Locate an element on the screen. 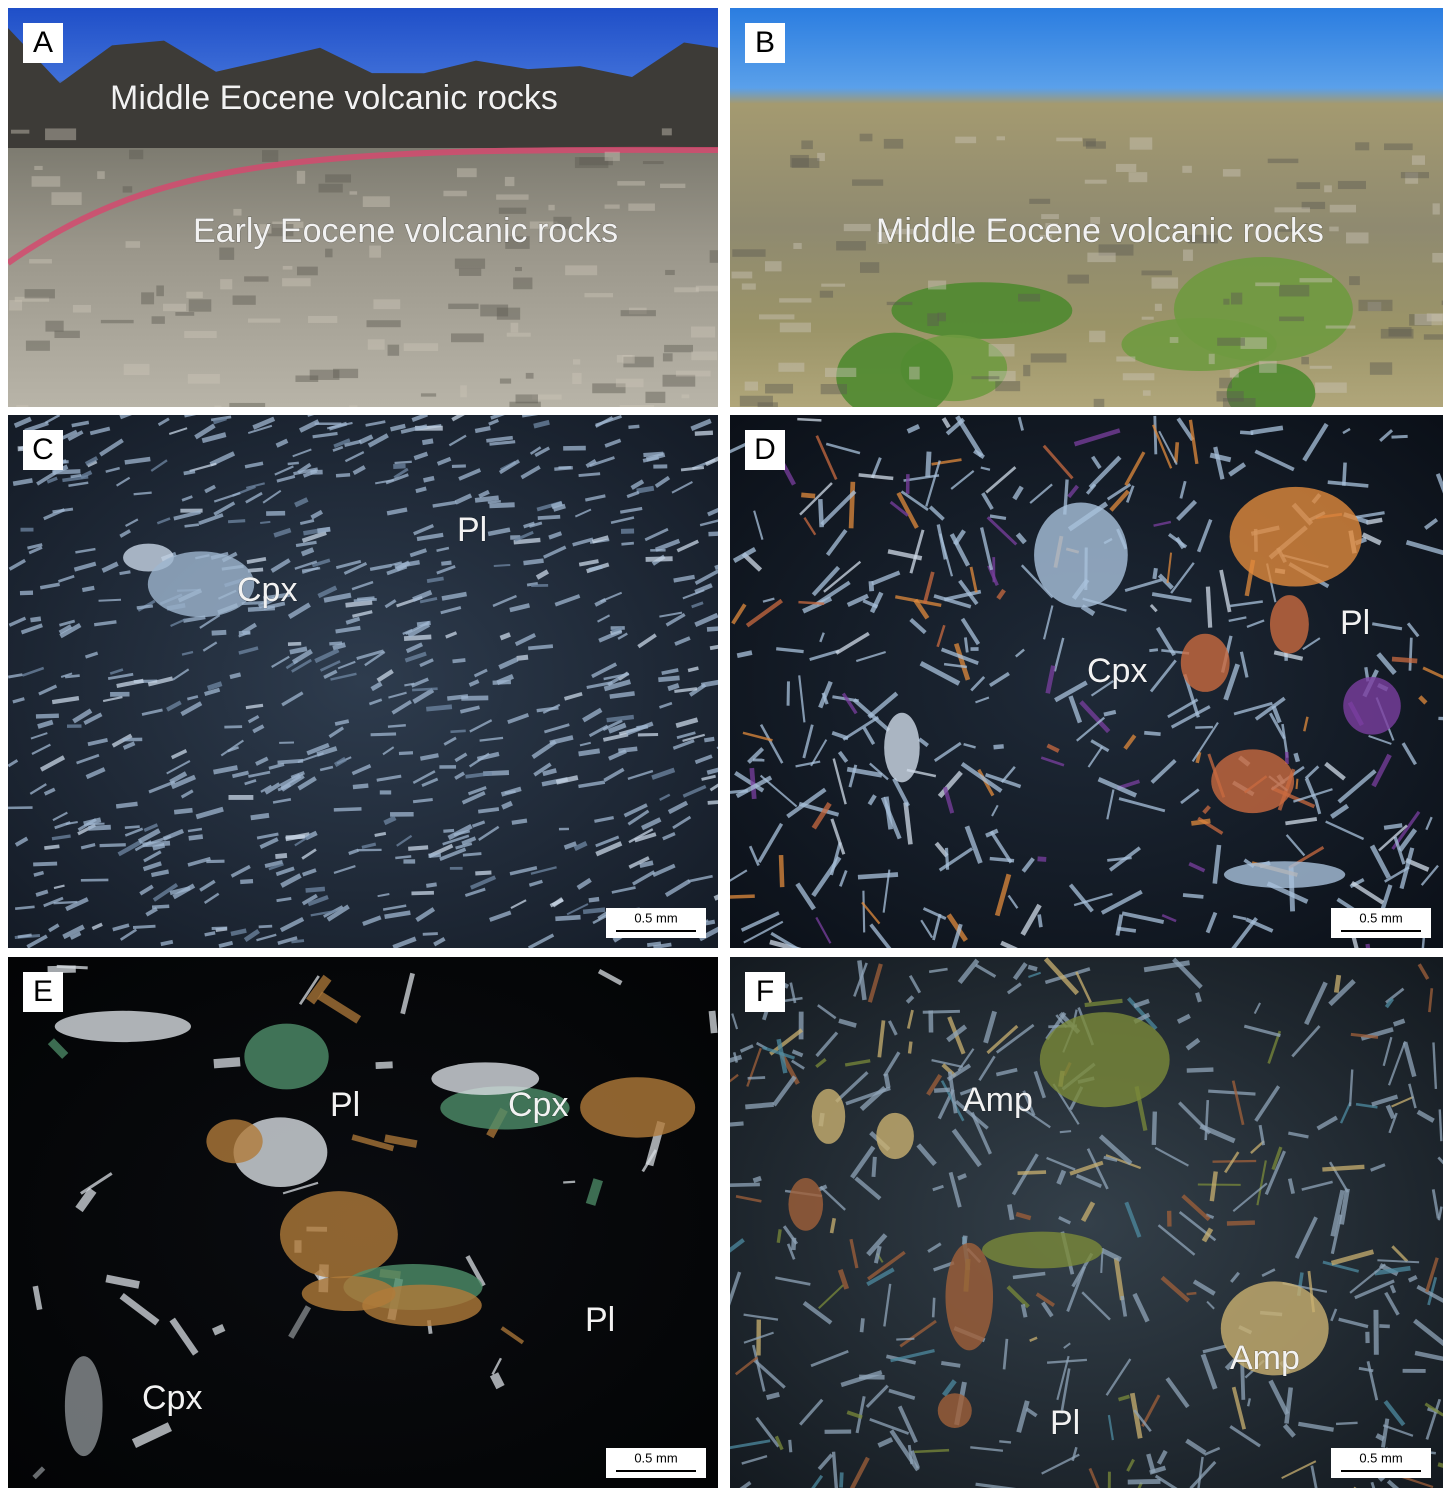 This screenshot has height=1491, width=1451. phenocryst is located at coordinates (1289, 624).